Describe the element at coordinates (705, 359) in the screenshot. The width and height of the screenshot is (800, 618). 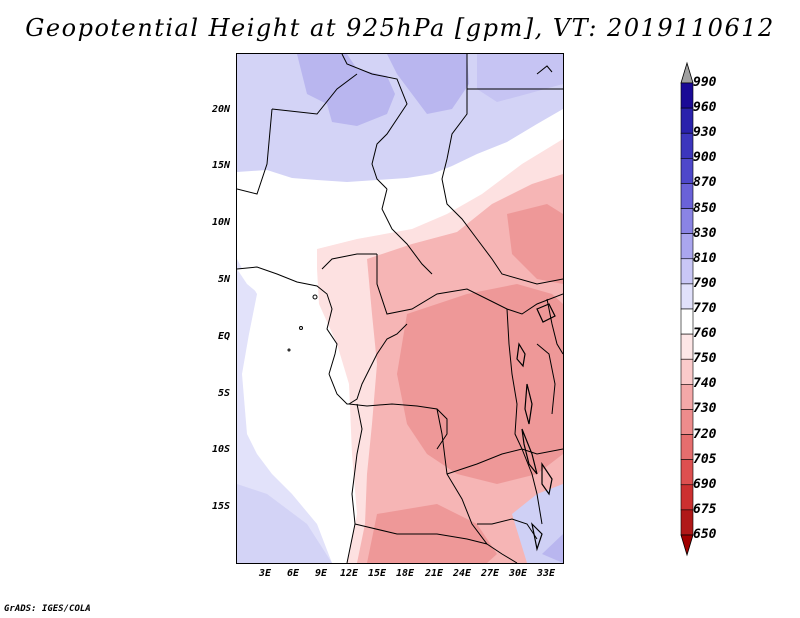
I see `colorbar-label: 750` at that location.